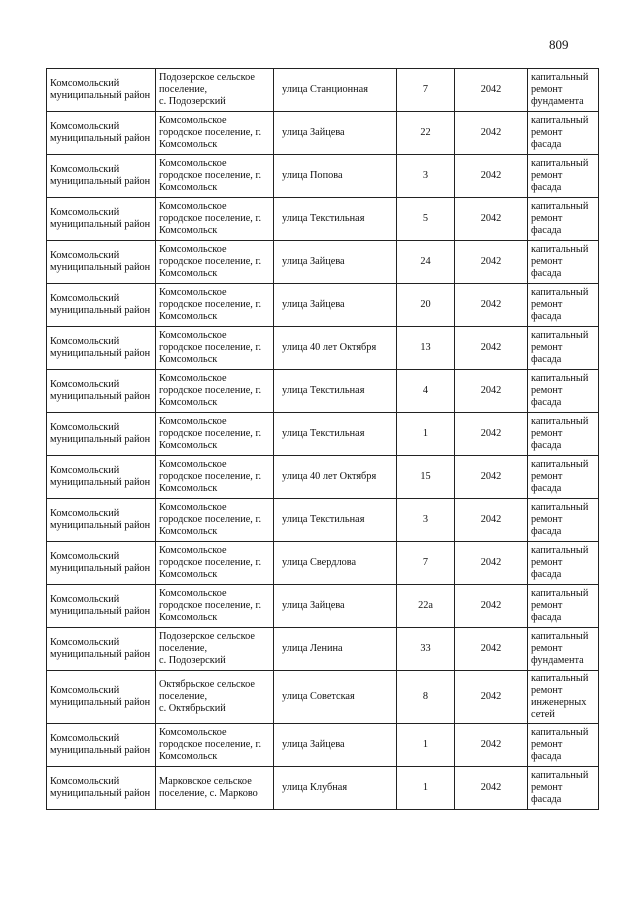 The image size is (640, 905). I want to click on street-cell: улица Ленина, so click(335, 649).